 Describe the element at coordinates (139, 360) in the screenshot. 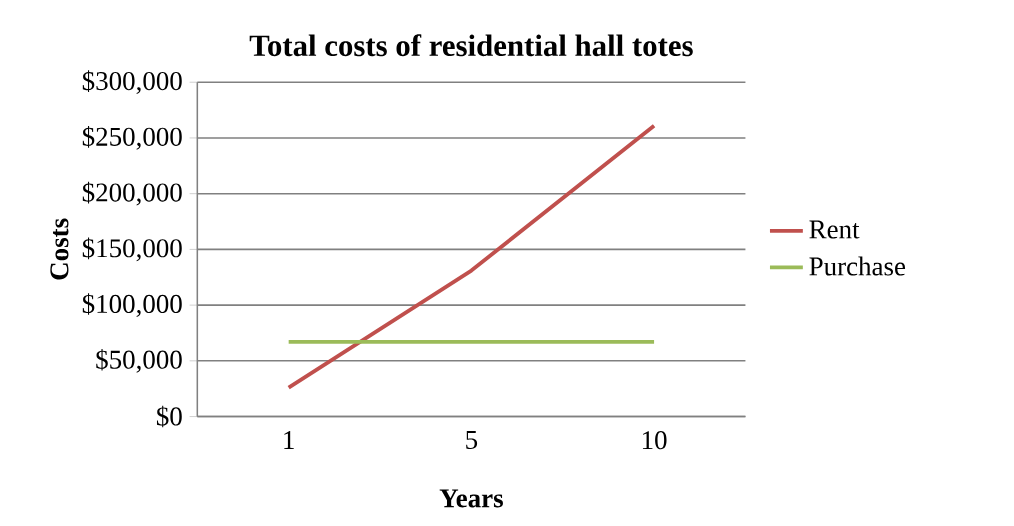

I see `y-tick-label: $50,000` at that location.